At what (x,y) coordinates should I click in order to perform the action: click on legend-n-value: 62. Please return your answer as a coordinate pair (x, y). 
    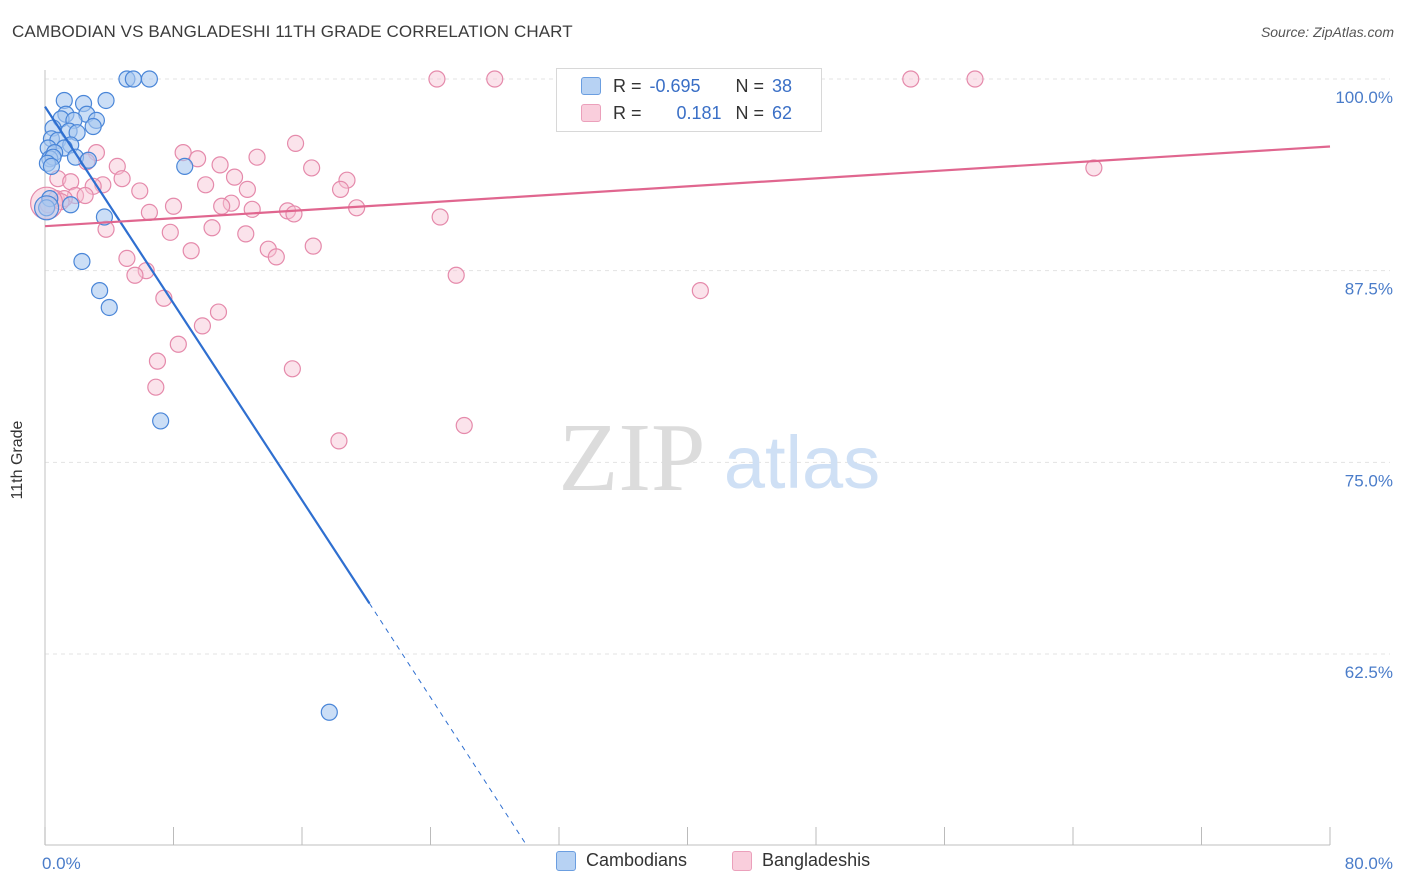
    Looking at the image, I should click on (782, 112).